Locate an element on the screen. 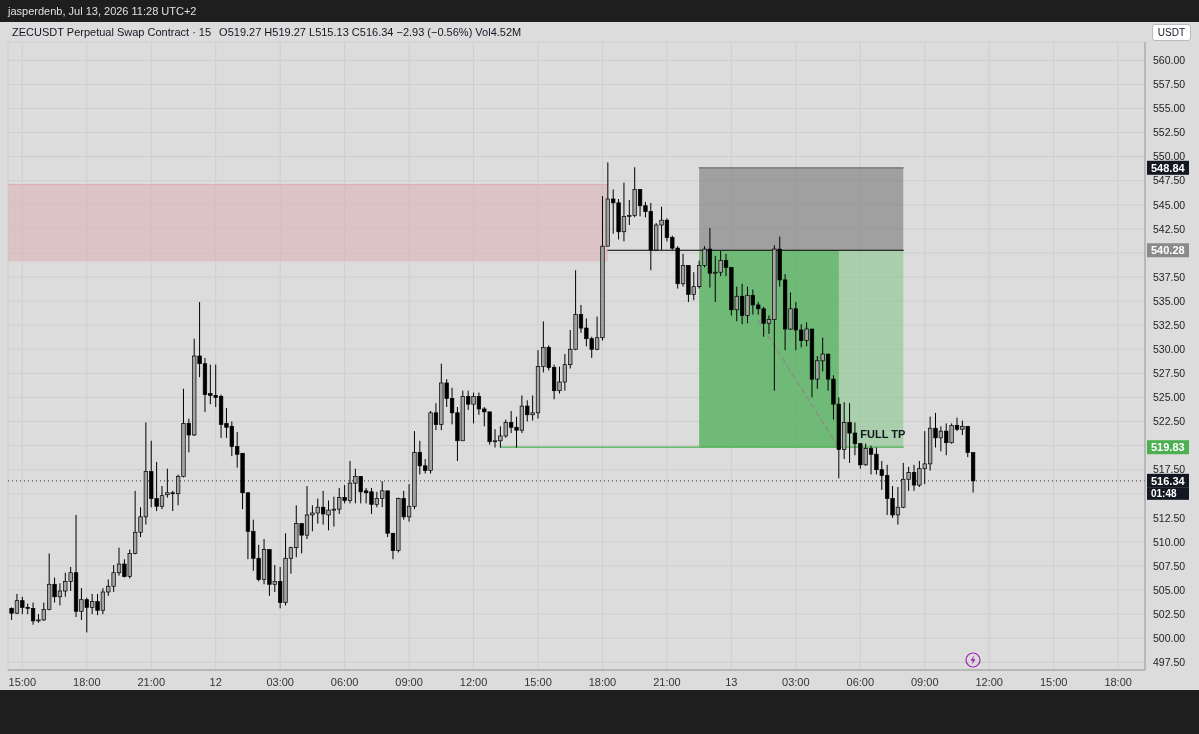 The height and width of the screenshot is (734, 1199). y-tick-label: 550.00 is located at coordinates (1169, 156).